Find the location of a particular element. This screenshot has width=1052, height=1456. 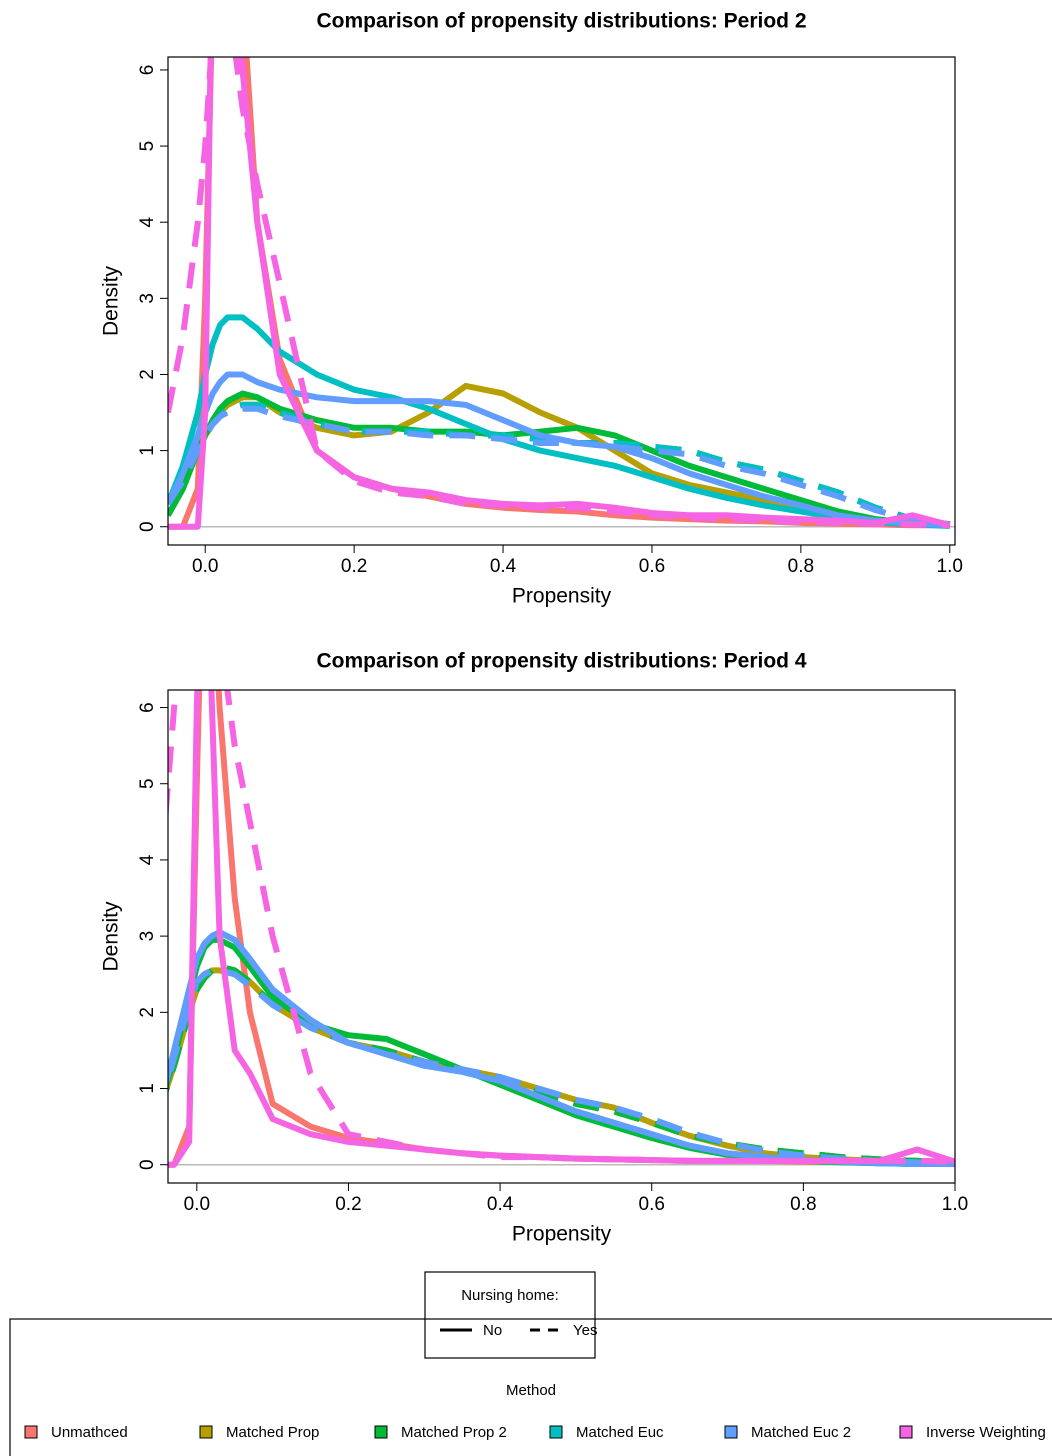

method-legend-title: Method is located at coordinates (531, 1390).